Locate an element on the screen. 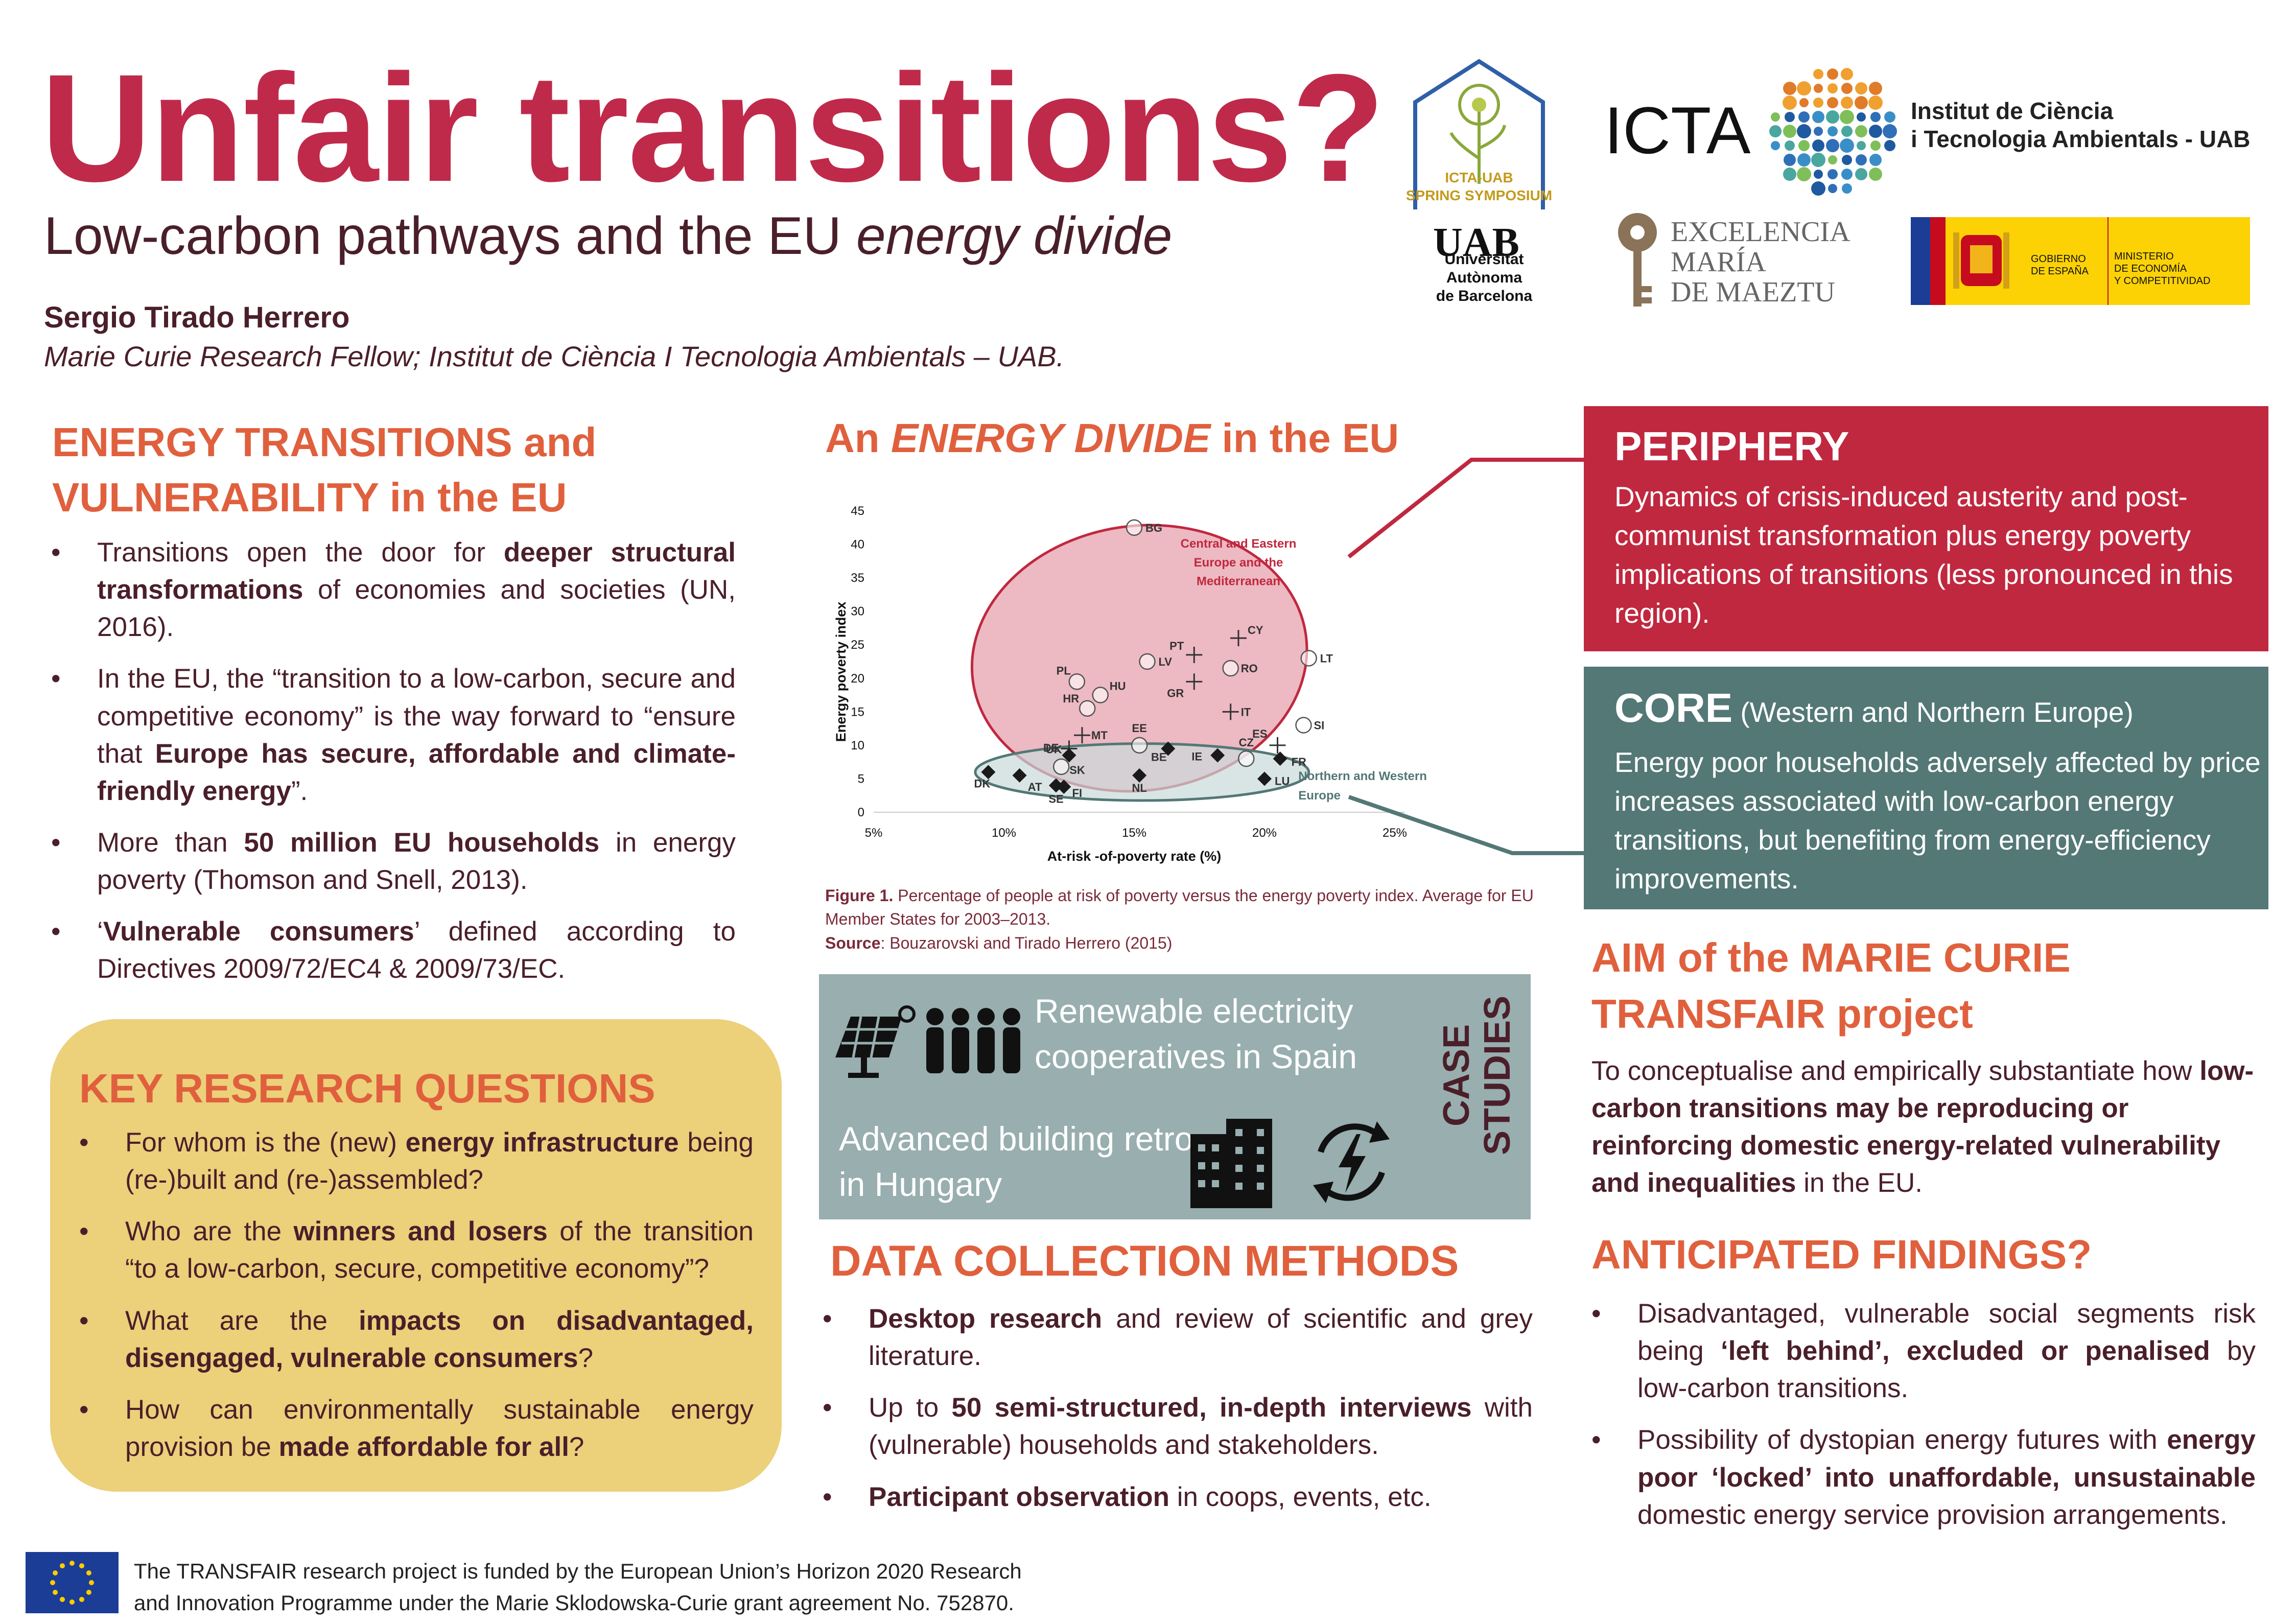  case-study-2-line2: in Hungary is located at coordinates (920, 1184).